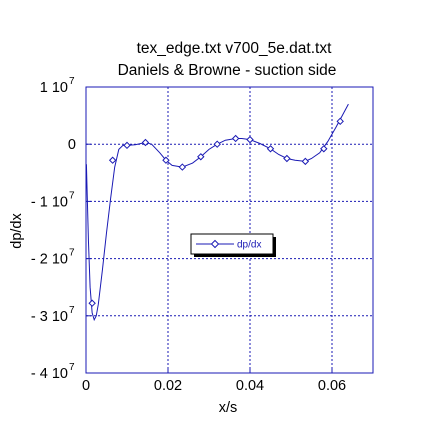 This screenshot has height=432, width=432. I want to click on x-tick-labels: 0 0.02 0.04 0.06, so click(214, 386).